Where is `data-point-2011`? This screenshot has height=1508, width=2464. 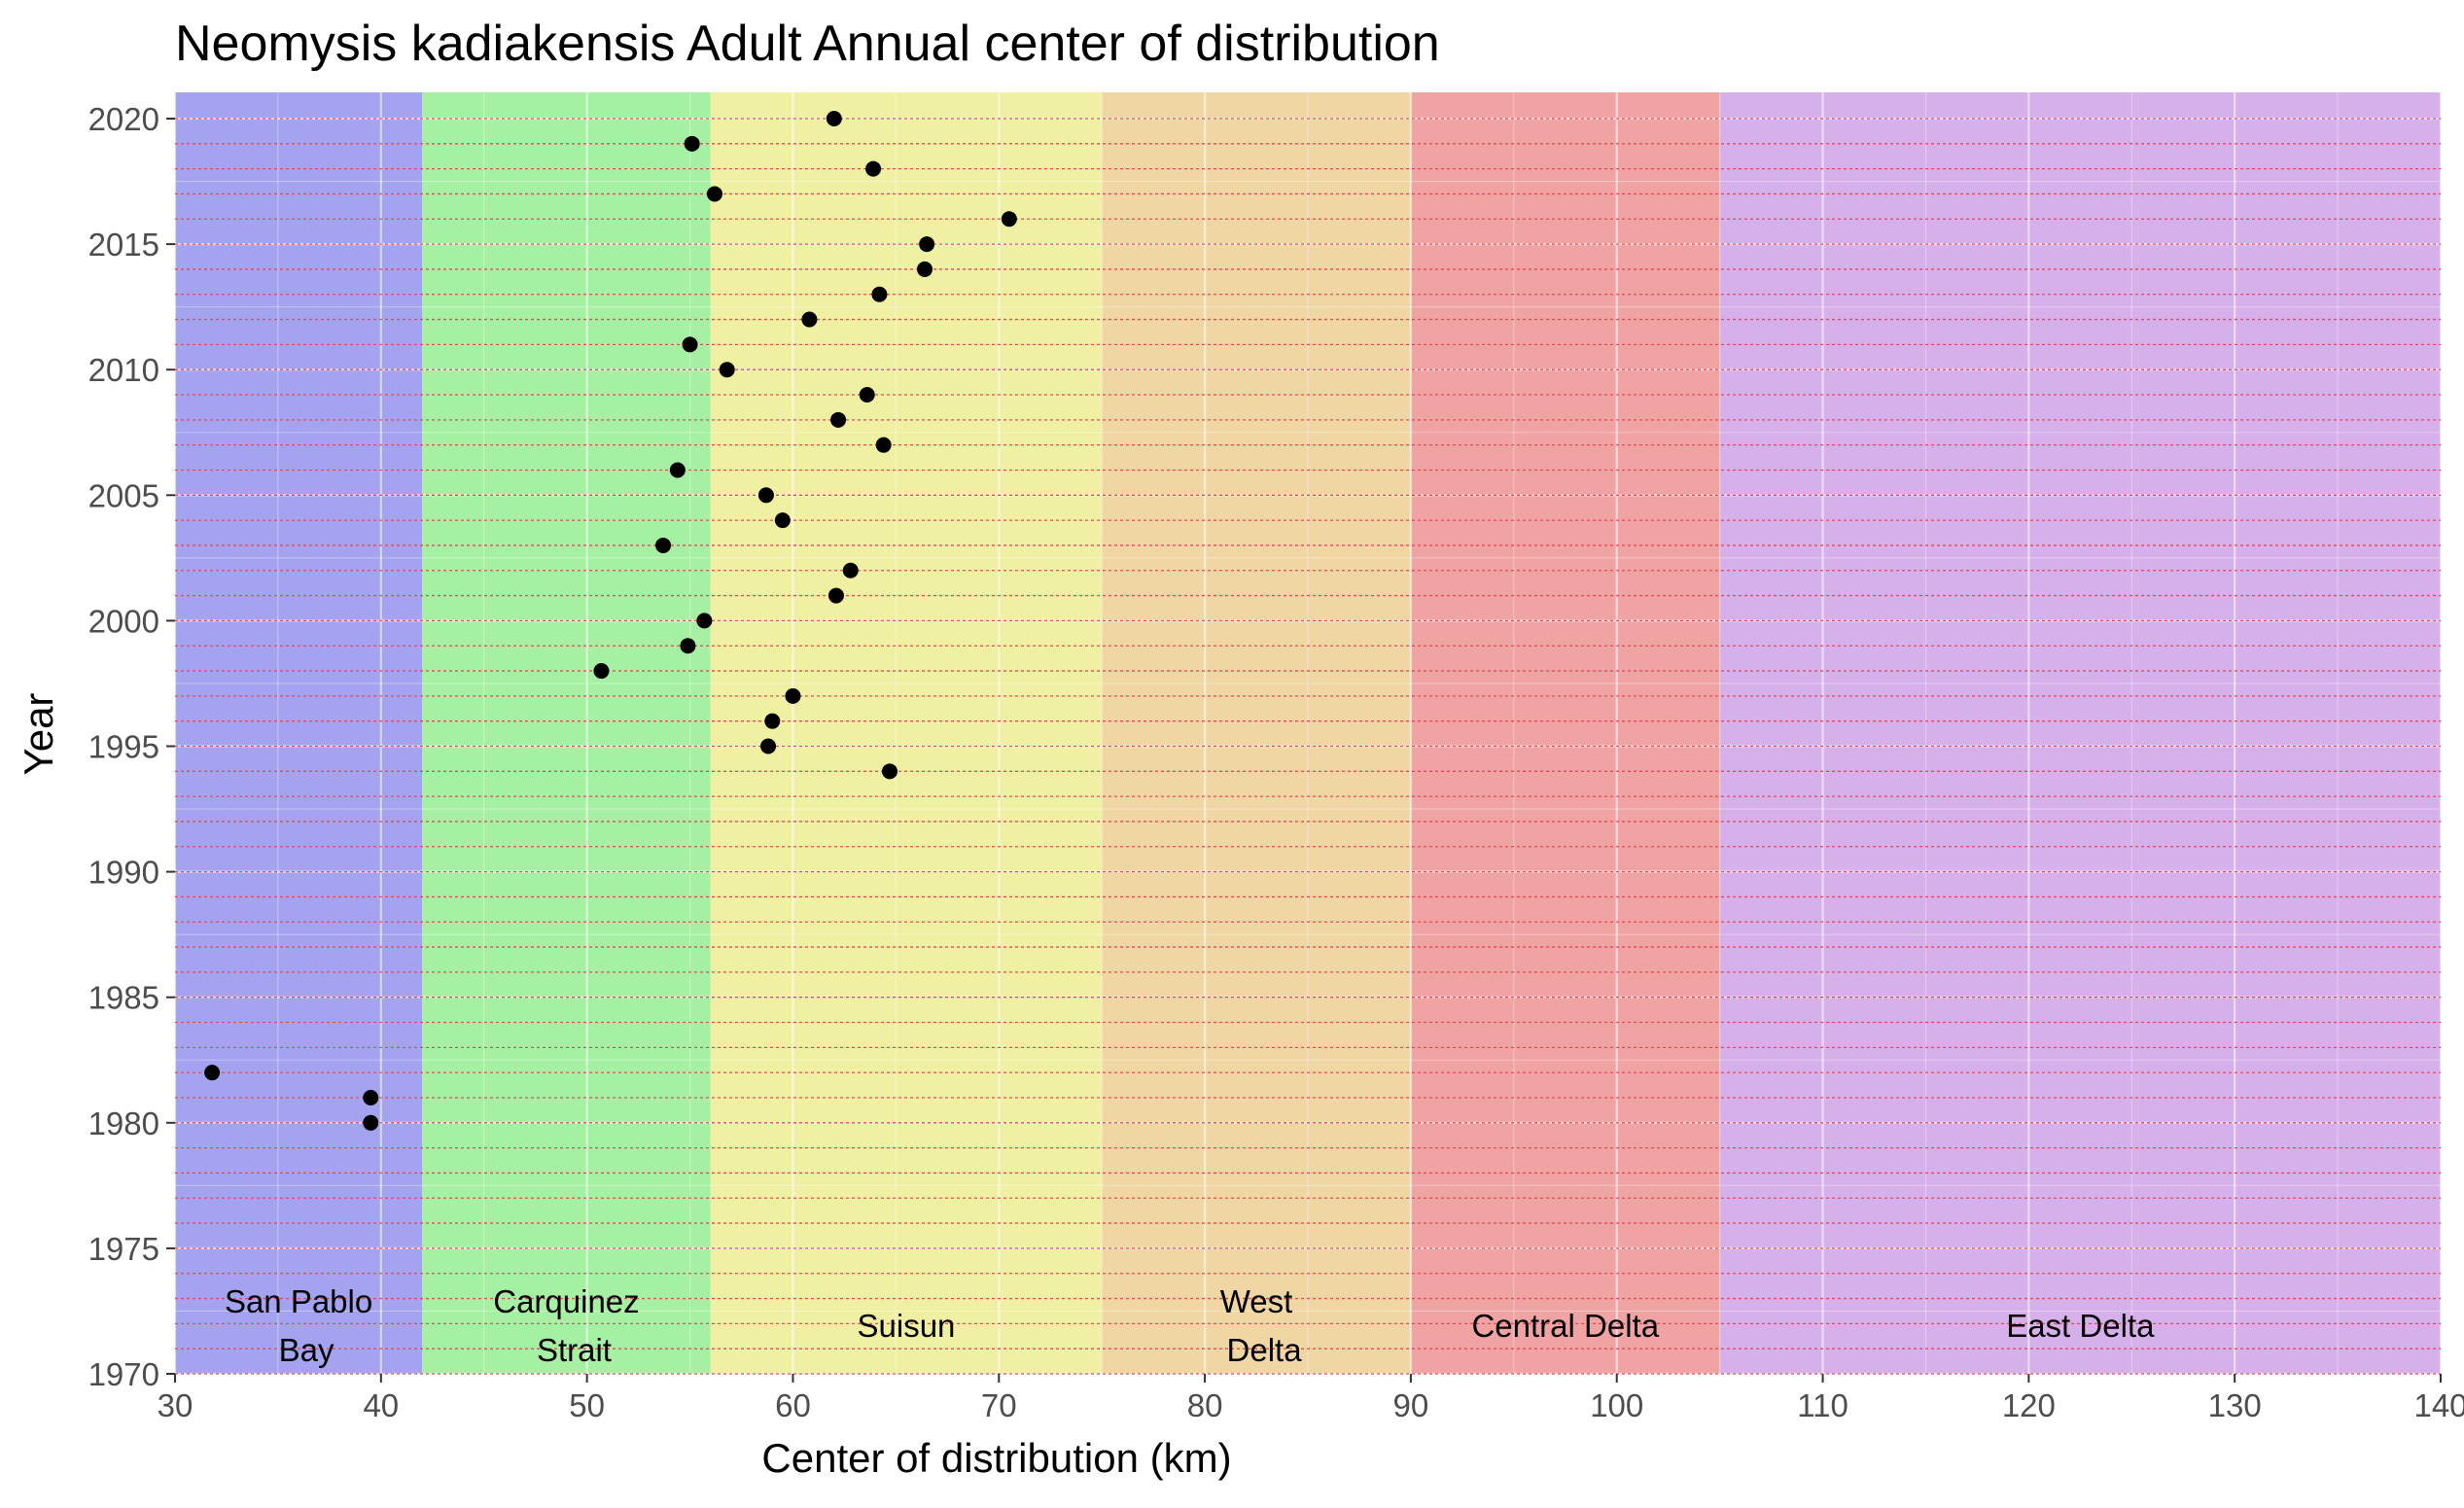
data-point-2011 is located at coordinates (690, 344).